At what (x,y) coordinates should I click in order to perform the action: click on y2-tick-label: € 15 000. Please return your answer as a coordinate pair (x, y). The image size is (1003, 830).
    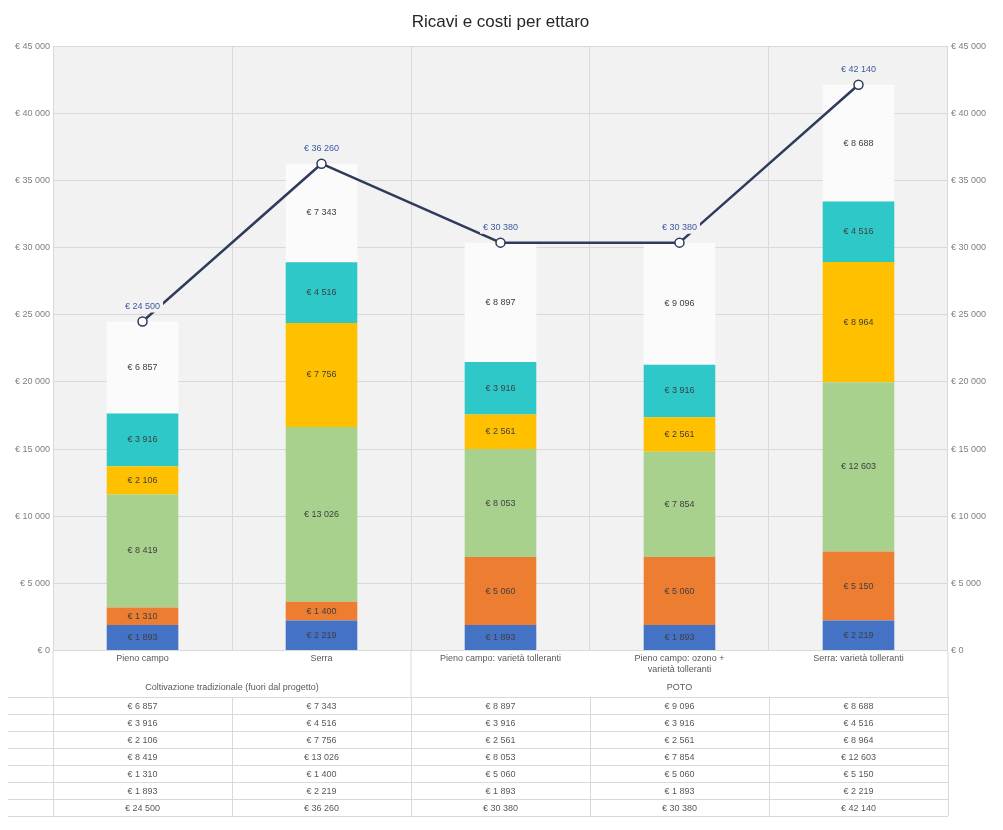
    Looking at the image, I should click on (968, 448).